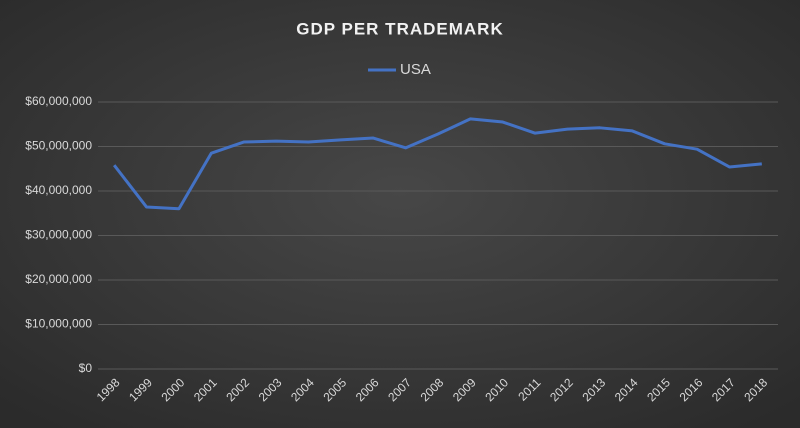 This screenshot has height=428, width=800. Describe the element at coordinates (415, 69) in the screenshot. I see `legend-label: USA` at that location.